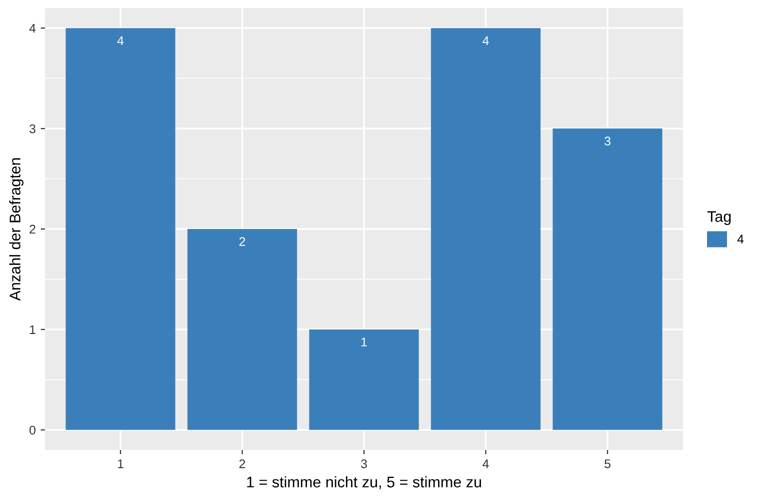 The image size is (757, 497). I want to click on x-tick-label: 2, so click(242, 463).